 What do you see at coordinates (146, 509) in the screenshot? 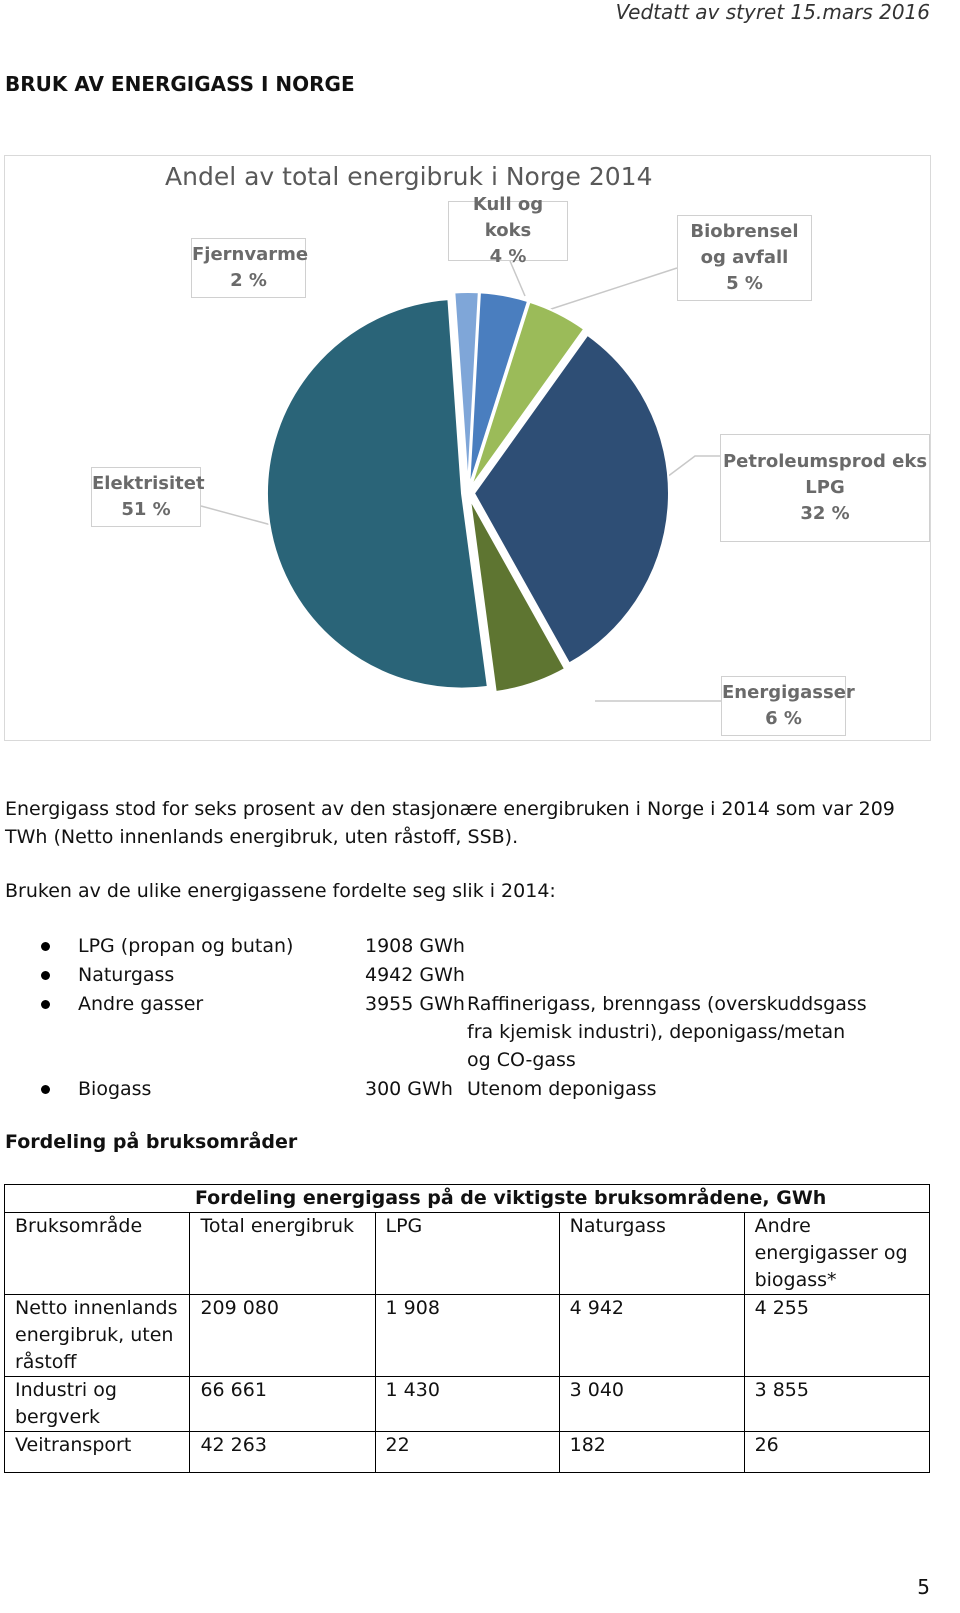
I see `label-value: 51 %` at bounding box center [146, 509].